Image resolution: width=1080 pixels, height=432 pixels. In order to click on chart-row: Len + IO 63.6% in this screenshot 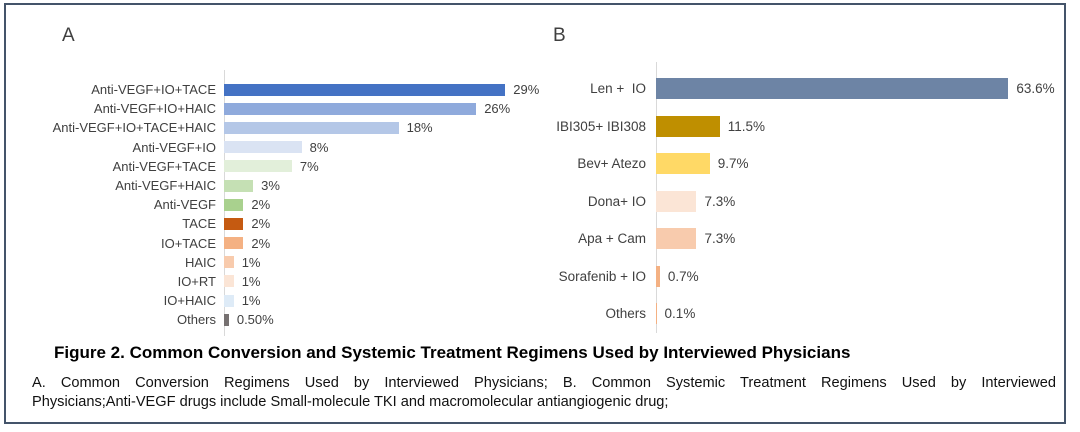, I will do `click(744, 89)`.